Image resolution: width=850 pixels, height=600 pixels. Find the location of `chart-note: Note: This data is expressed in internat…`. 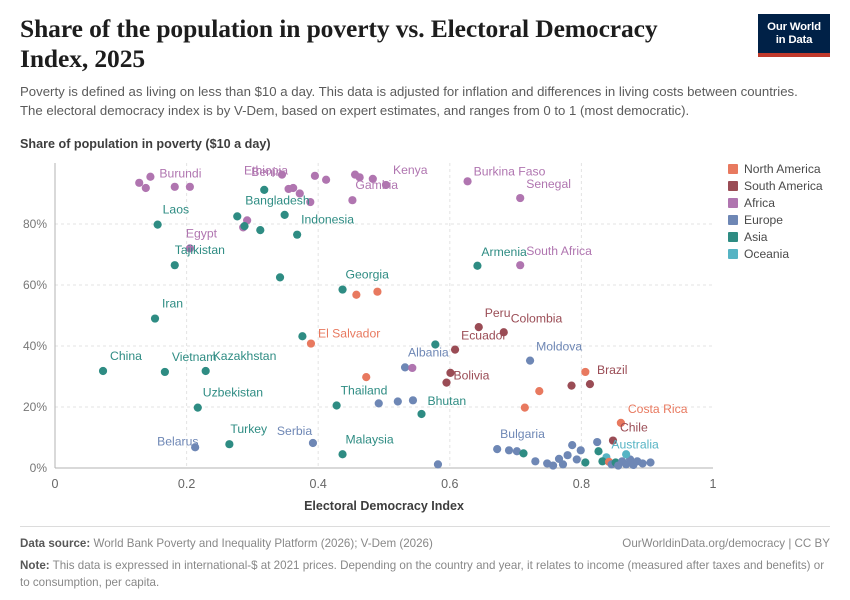

chart-note: Note: This data is expressed in internat… is located at coordinates (425, 575).